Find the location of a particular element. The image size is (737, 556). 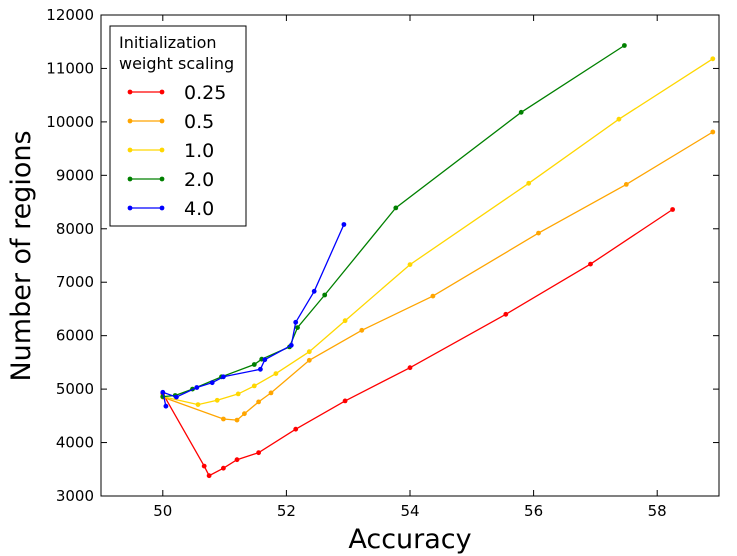

y-tick-label: 12000 is located at coordinates (70, 15).